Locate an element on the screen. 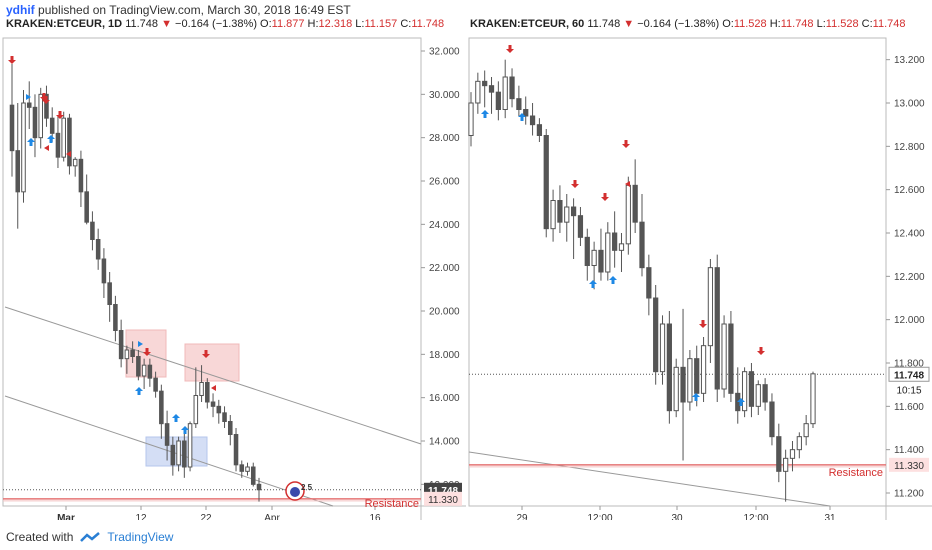  tradingview-brand: TradingView is located at coordinates (140, 537).